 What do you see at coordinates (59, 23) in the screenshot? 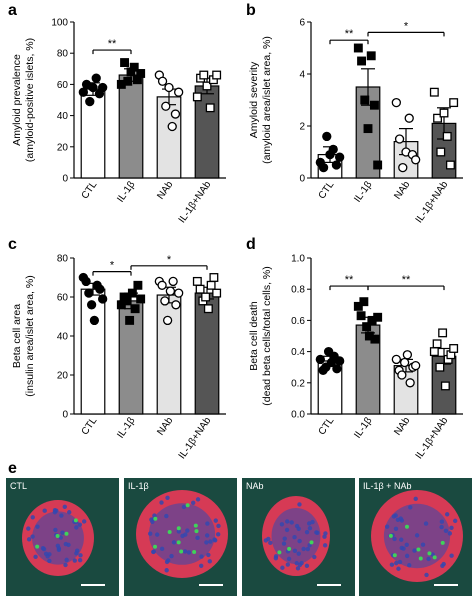
I see `y-tick-label: 100` at bounding box center [59, 23].